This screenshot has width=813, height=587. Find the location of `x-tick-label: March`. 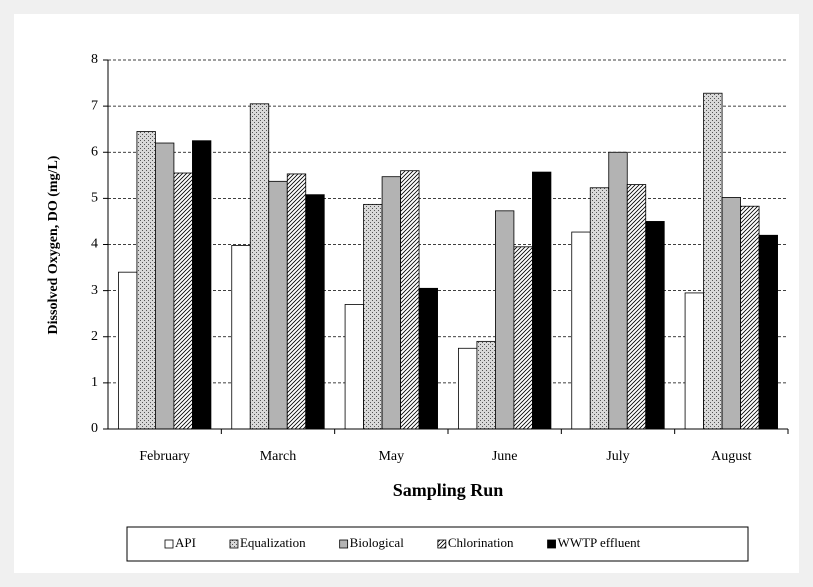

x-tick-label: March is located at coordinates (278, 456).